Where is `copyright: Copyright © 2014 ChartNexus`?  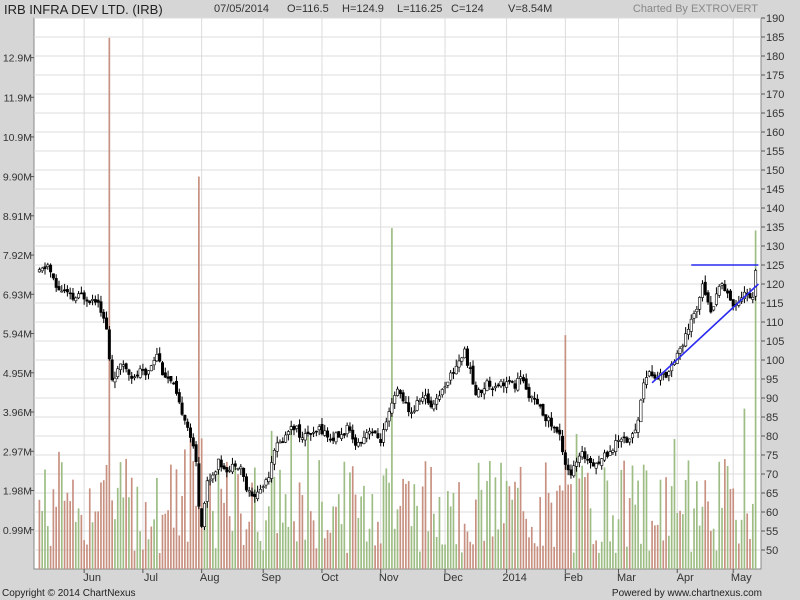
copyright: Copyright © 2014 ChartNexus is located at coordinates (69, 593).